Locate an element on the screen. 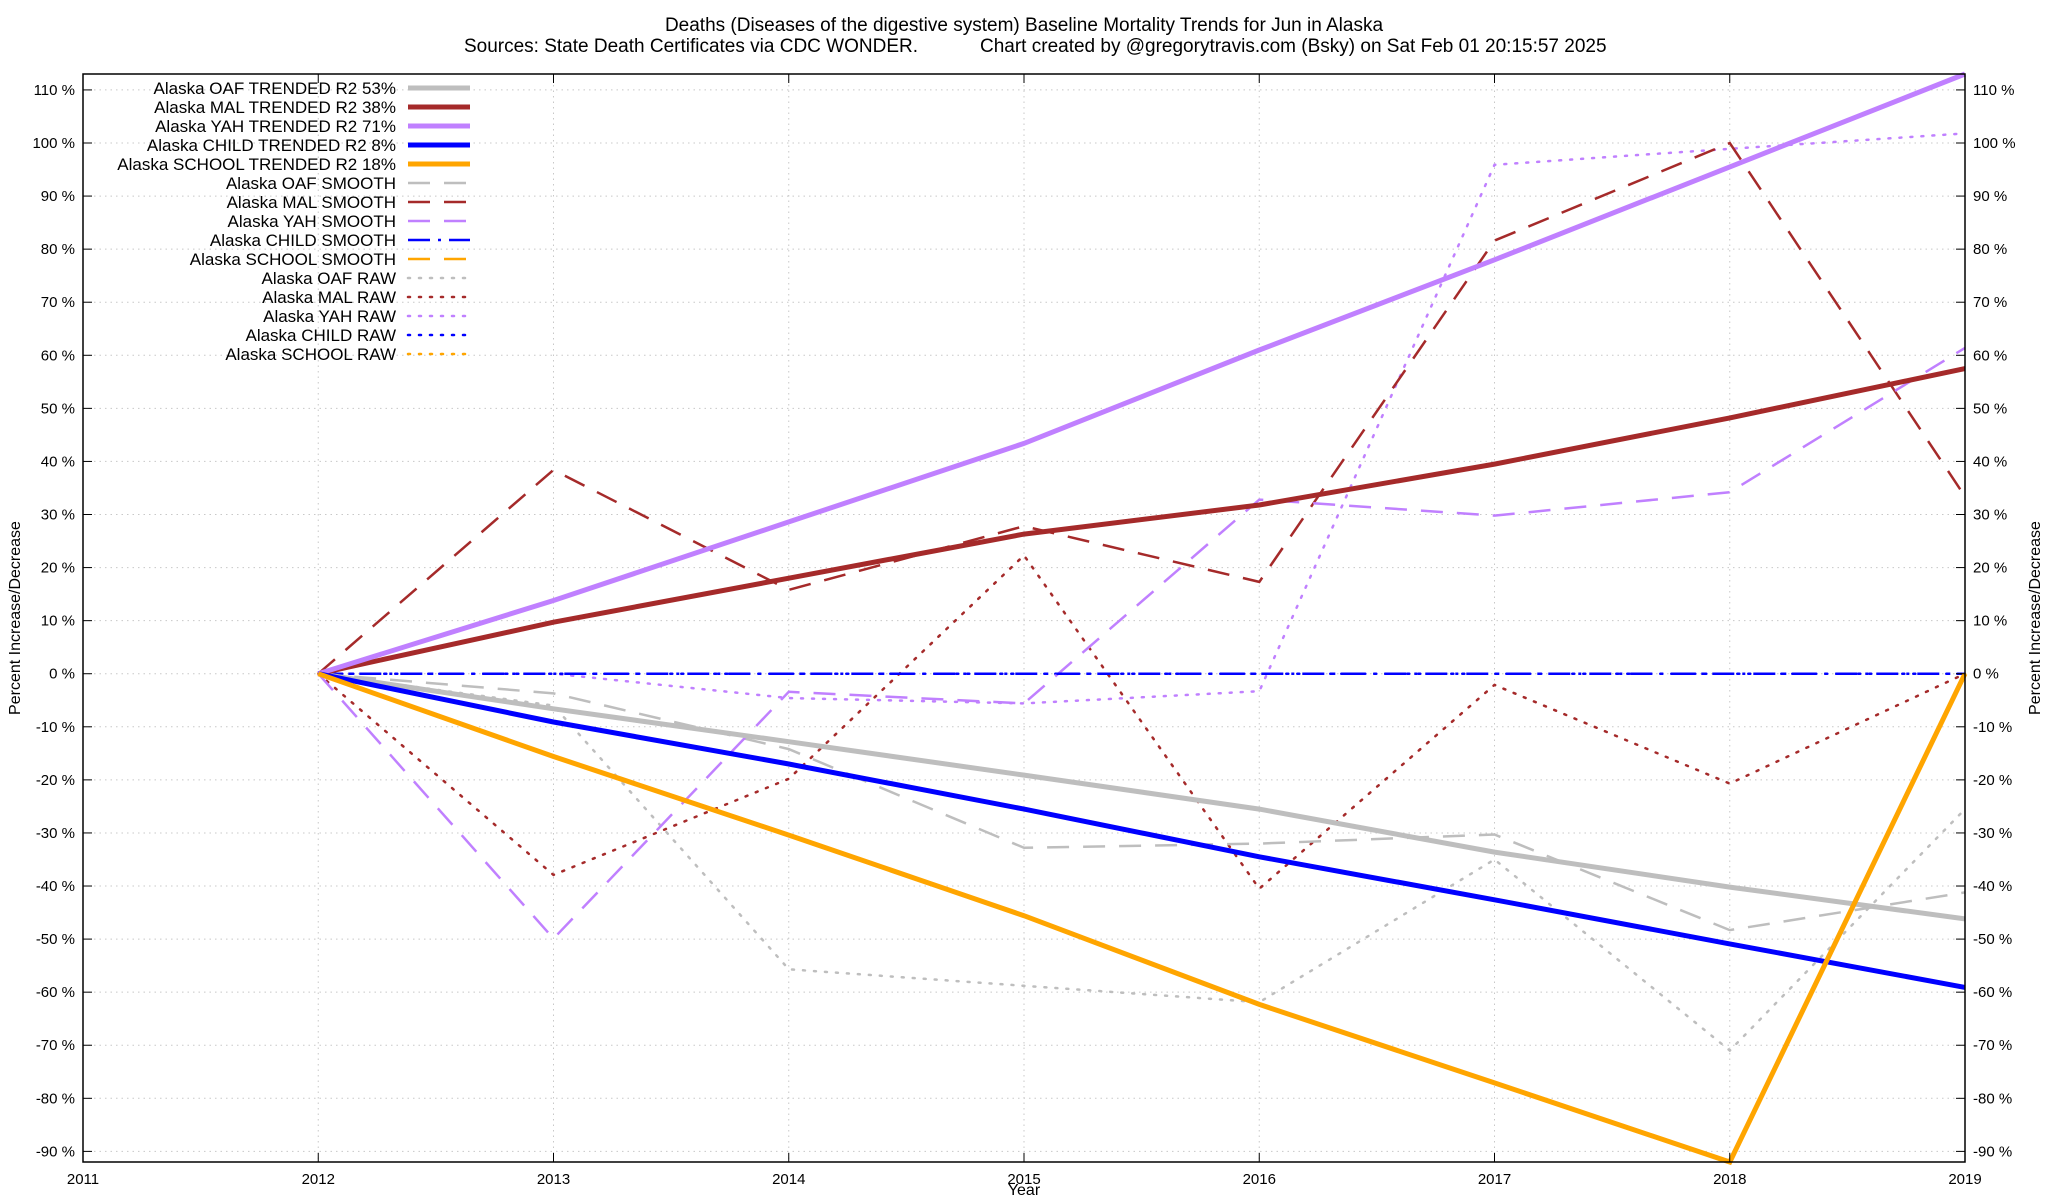 The width and height of the screenshot is (2048, 1200). y-tick-label-left: -30 % is located at coordinates (55, 833).